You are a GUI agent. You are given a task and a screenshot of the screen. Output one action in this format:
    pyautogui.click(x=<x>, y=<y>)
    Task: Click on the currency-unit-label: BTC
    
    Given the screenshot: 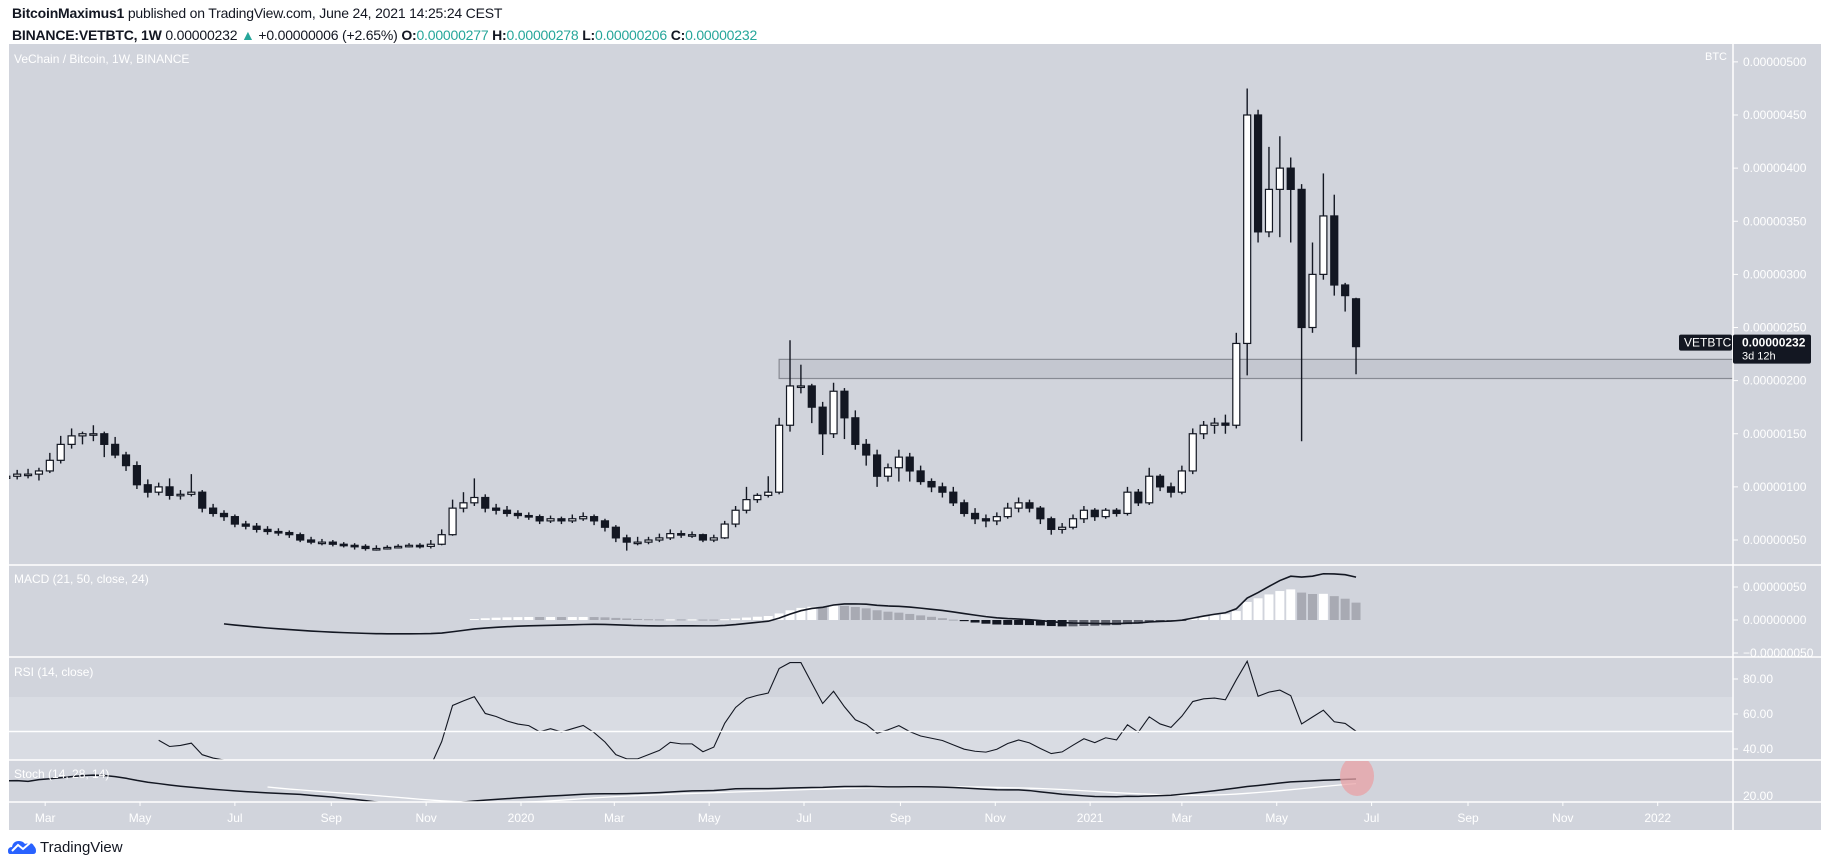 What is the action you would take?
    pyautogui.click(x=1716, y=57)
    